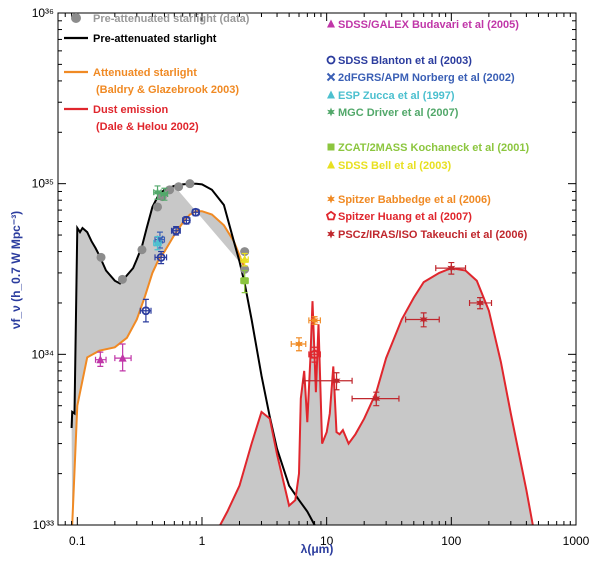 The height and width of the screenshot is (563, 595). What do you see at coordinates (76, 18) in the screenshot?
I see `legend-swatch` at bounding box center [76, 18].